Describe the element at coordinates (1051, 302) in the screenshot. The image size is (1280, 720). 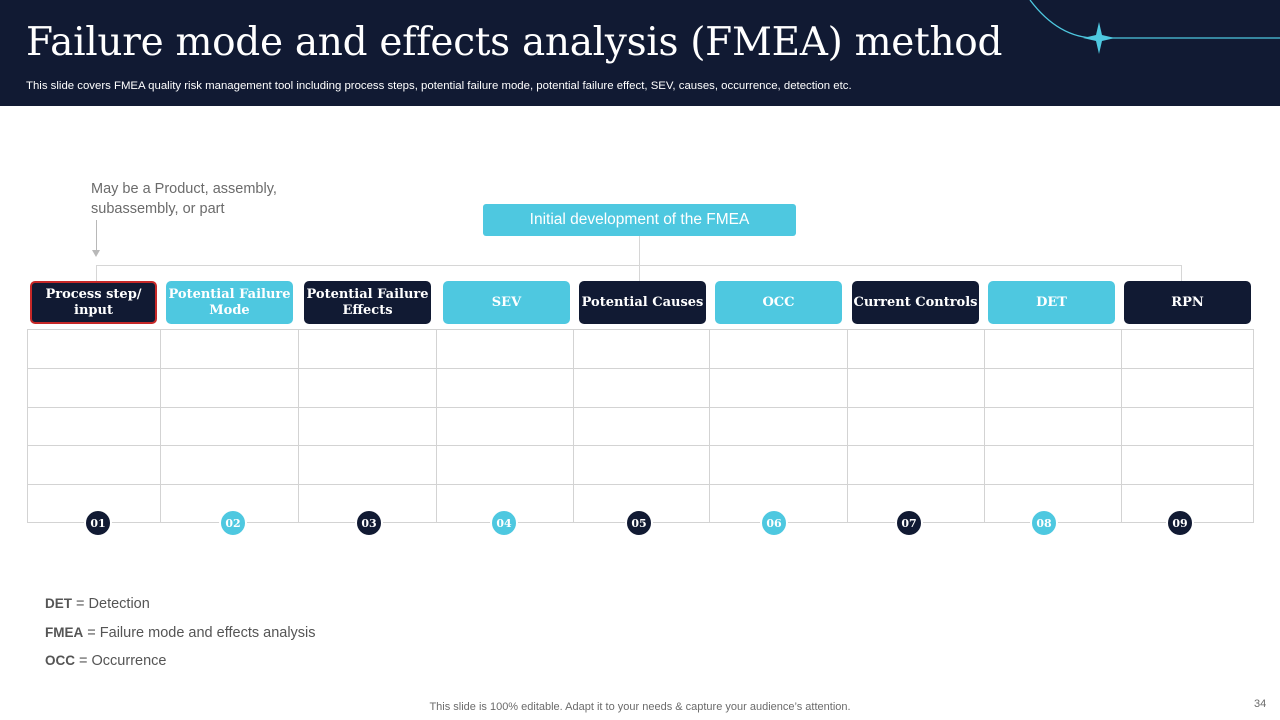
I see `step-box: DET` at that location.